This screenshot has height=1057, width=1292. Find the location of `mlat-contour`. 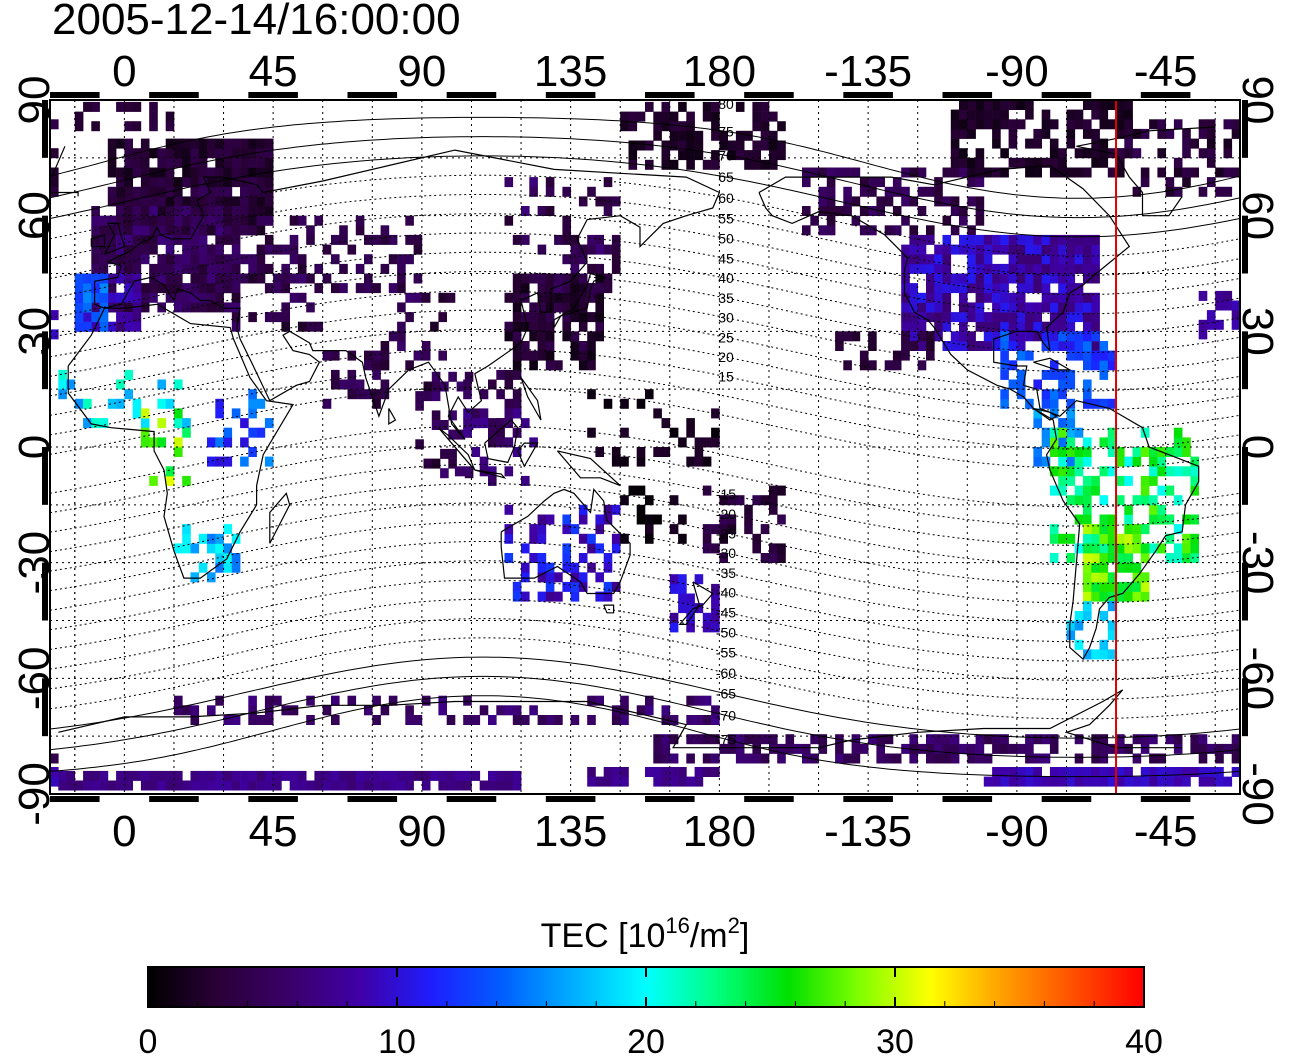

mlat-contour is located at coordinates (645, 254).